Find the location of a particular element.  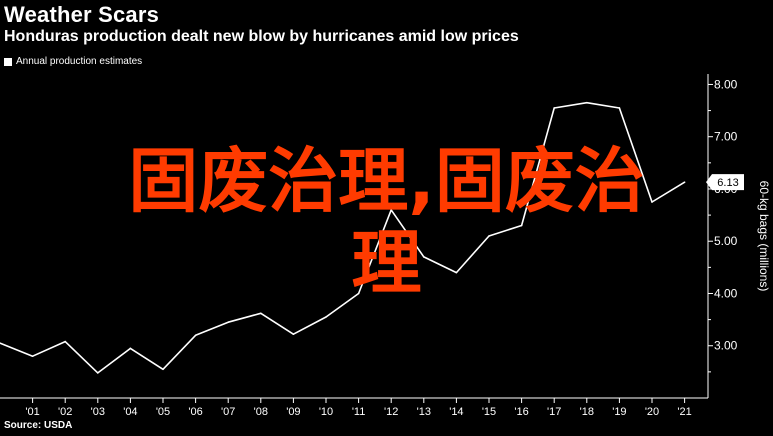

x-tick-label: '17 is located at coordinates (554, 412).